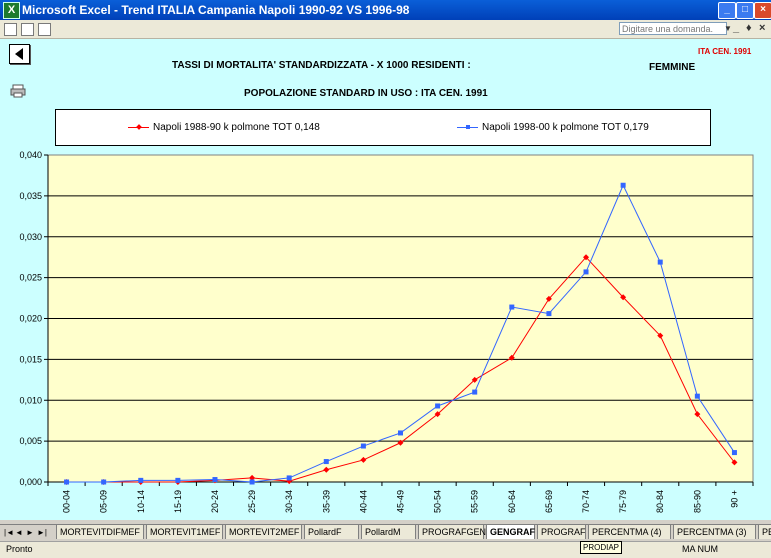  What do you see at coordinates (10, 29) in the screenshot?
I see `save-icon` at bounding box center [10, 29].